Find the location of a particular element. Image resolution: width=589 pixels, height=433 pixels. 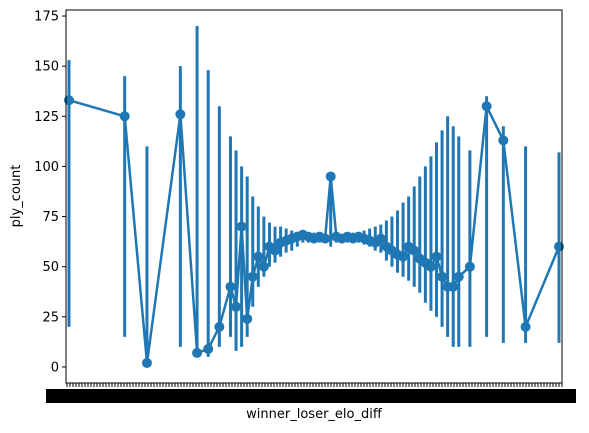

y-tick-label: 100 is located at coordinates (46, 167).